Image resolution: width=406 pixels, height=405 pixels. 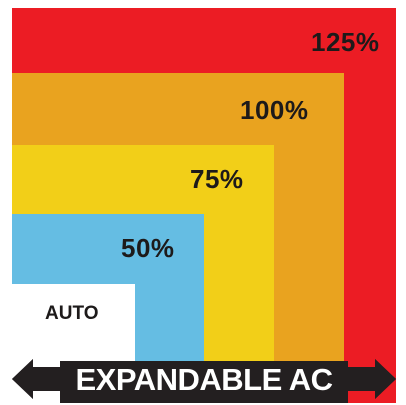 I want to click on expandable-ac-banner: EXPANDABLE AC, so click(x=204, y=379).